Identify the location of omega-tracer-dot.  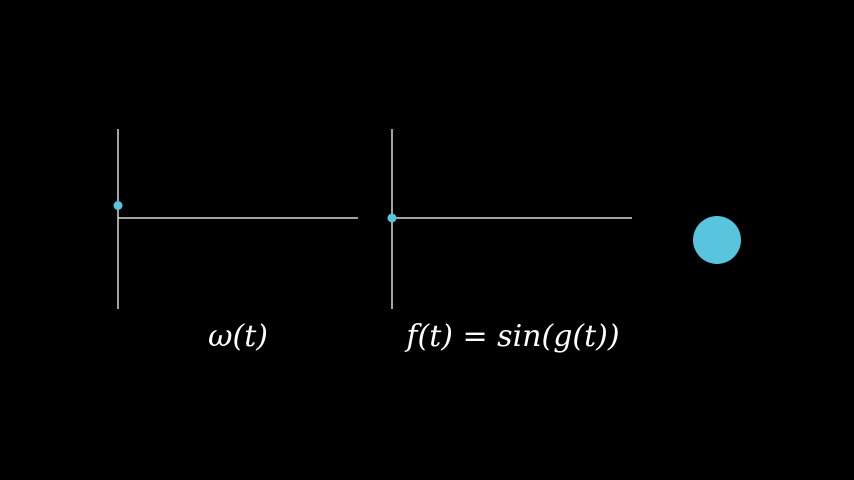
(118, 205).